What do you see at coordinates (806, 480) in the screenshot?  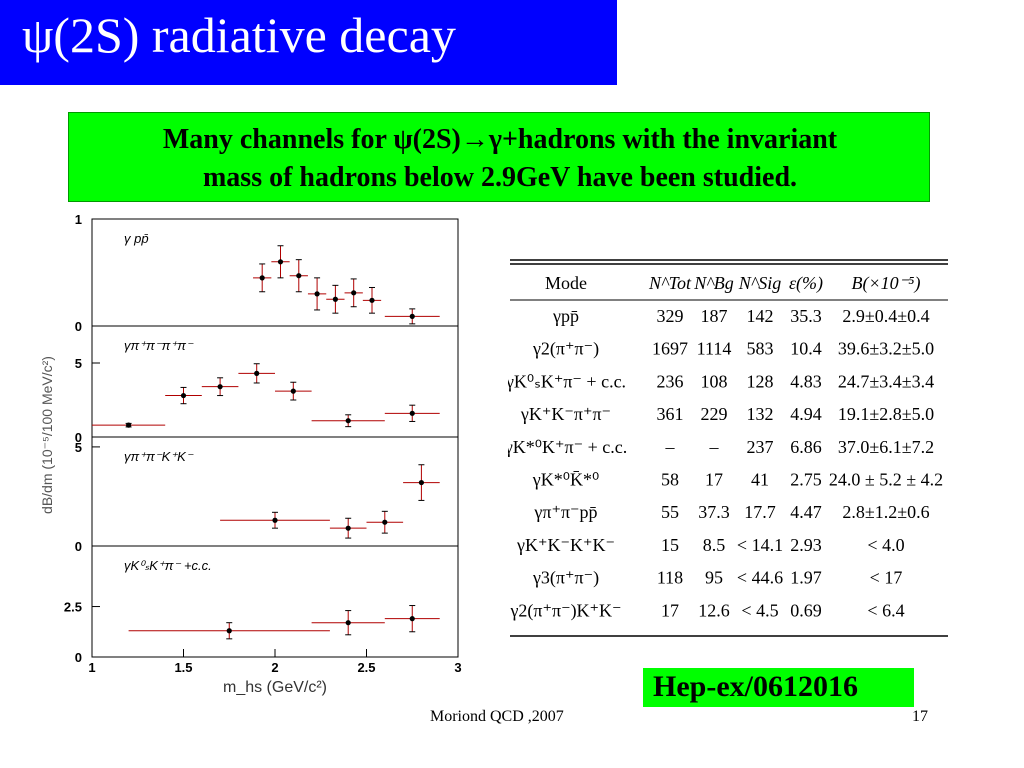 I see `table-cell: 2.75` at bounding box center [806, 480].